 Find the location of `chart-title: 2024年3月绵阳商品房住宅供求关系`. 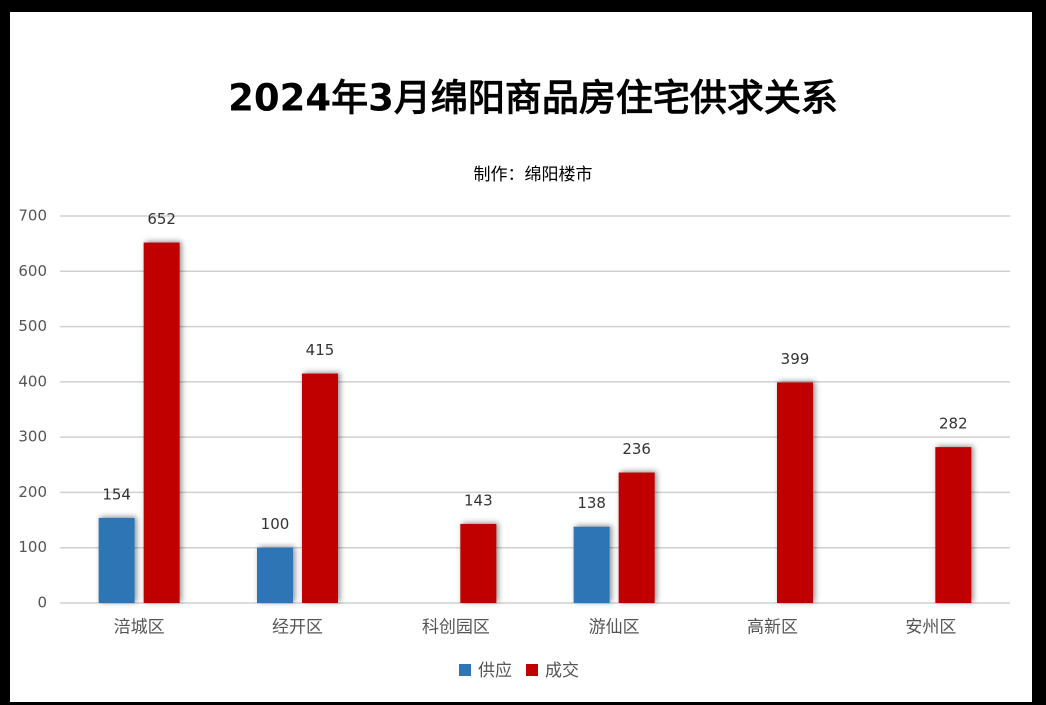

chart-title: 2024年3月绵阳商品房住宅供求关系 is located at coordinates (533, 98).